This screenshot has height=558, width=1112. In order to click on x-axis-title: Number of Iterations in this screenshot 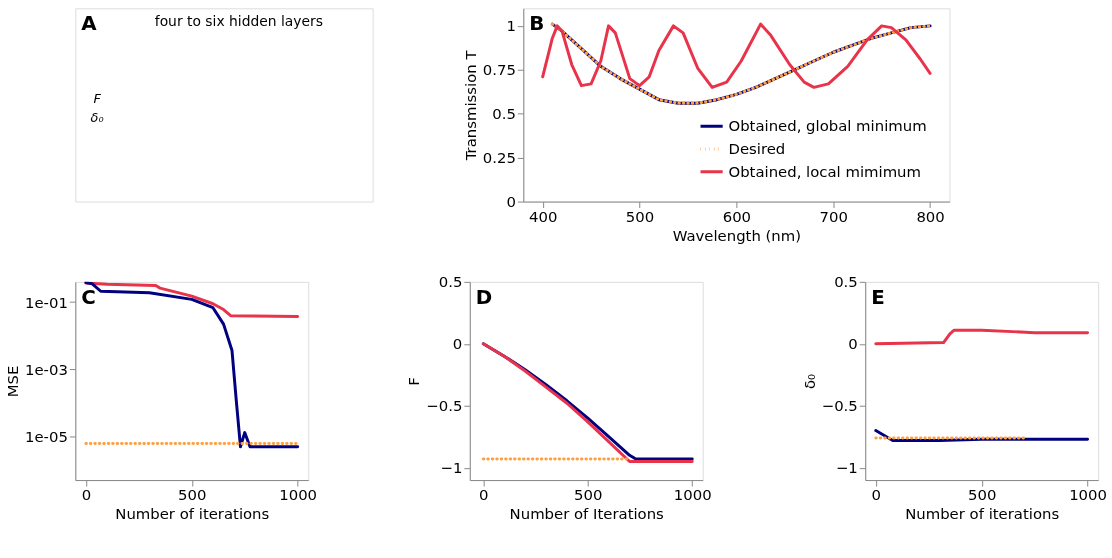, I will do `click(587, 514)`.